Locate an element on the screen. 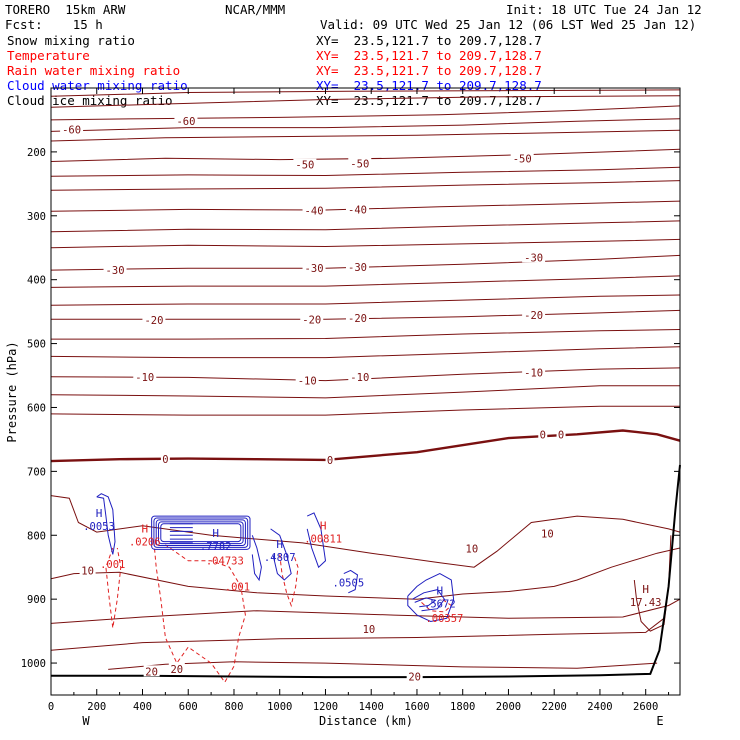 This screenshot has height=740, width=740. field-name: Rain water mixing ratio is located at coordinates (94, 70).